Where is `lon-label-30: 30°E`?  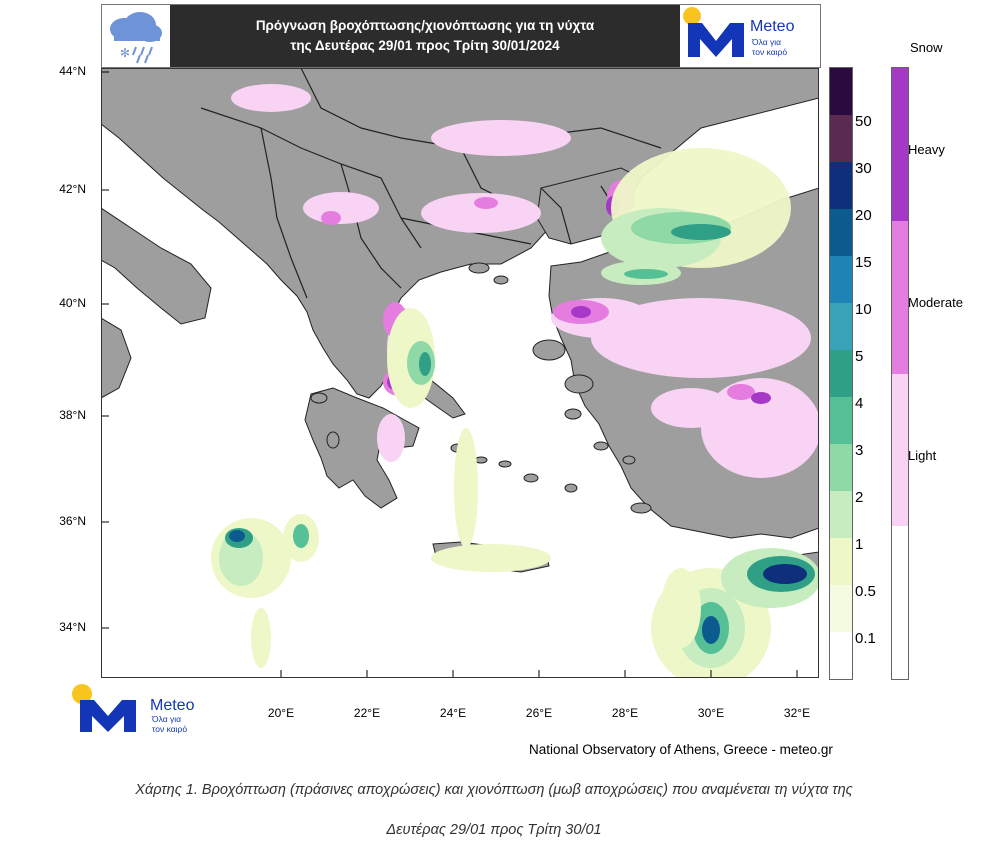
lon-label-30: 30°E is located at coordinates (711, 713).